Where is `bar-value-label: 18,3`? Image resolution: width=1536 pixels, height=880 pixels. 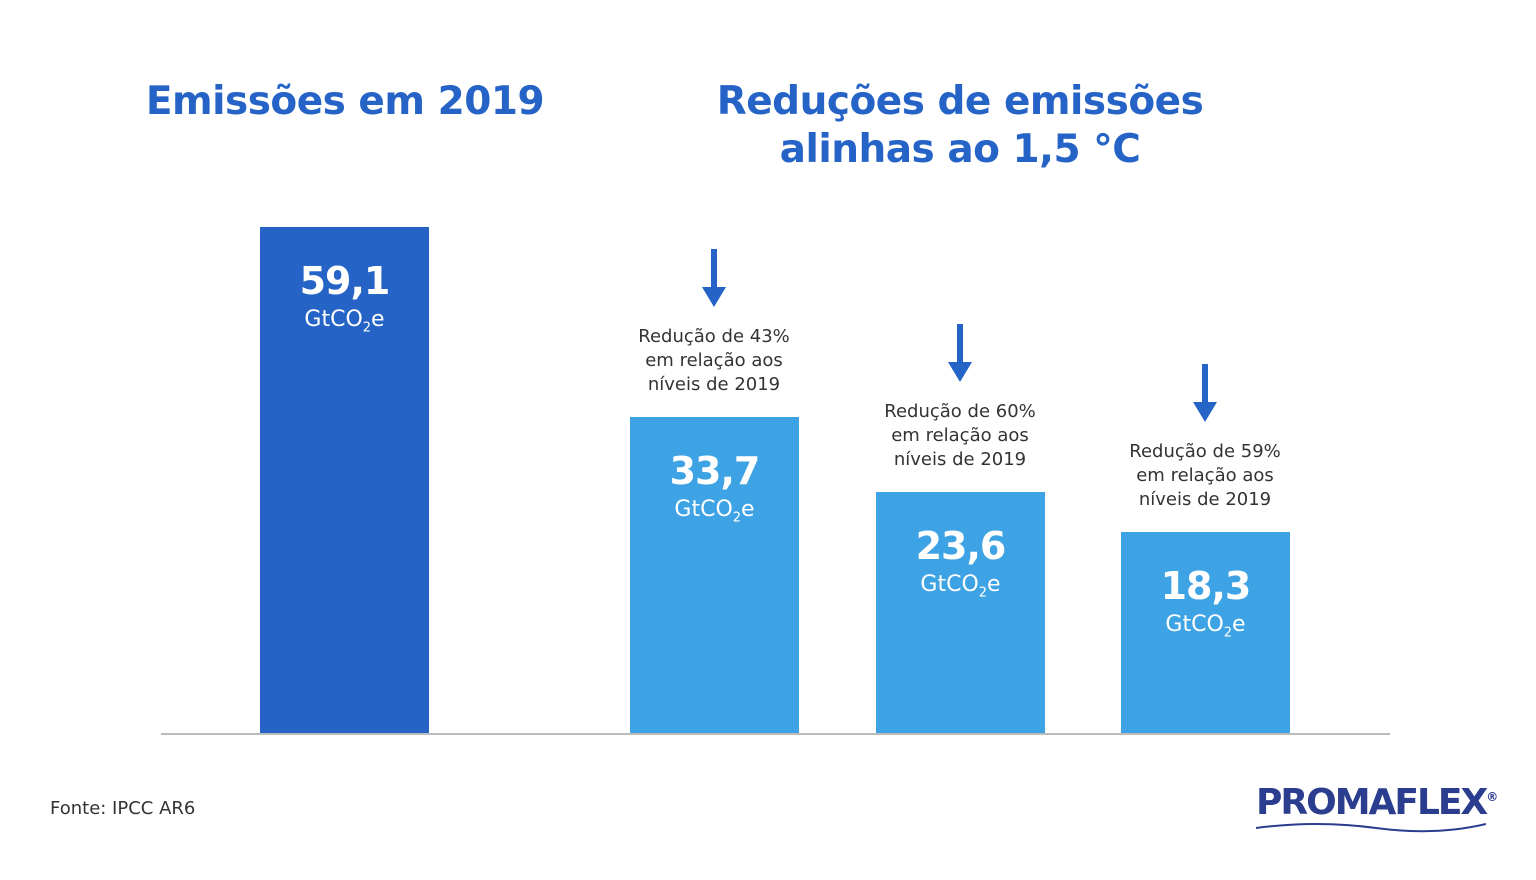
bar-value-label: 18,3 is located at coordinates (1206, 586).